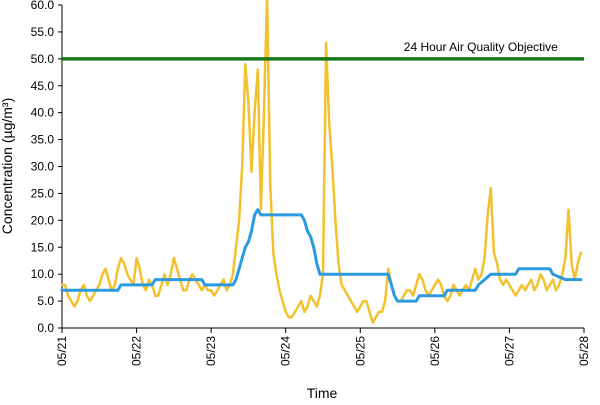 This screenshot has width=600, height=405. What do you see at coordinates (211, 351) in the screenshot?
I see `x-tick-label: 05/23` at bounding box center [211, 351].